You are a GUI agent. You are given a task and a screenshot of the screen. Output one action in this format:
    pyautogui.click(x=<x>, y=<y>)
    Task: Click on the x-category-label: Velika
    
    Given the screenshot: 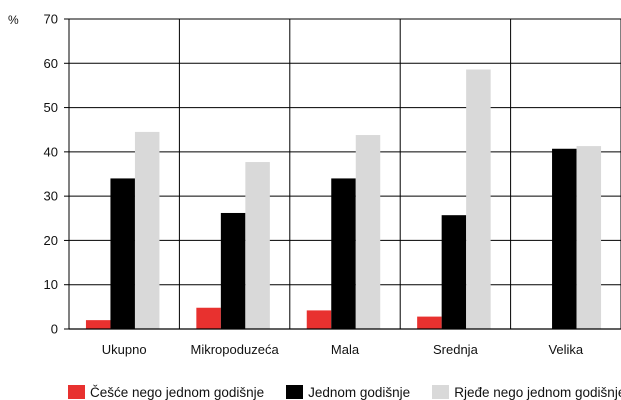 What is the action you would take?
    pyautogui.click(x=565, y=349)
    